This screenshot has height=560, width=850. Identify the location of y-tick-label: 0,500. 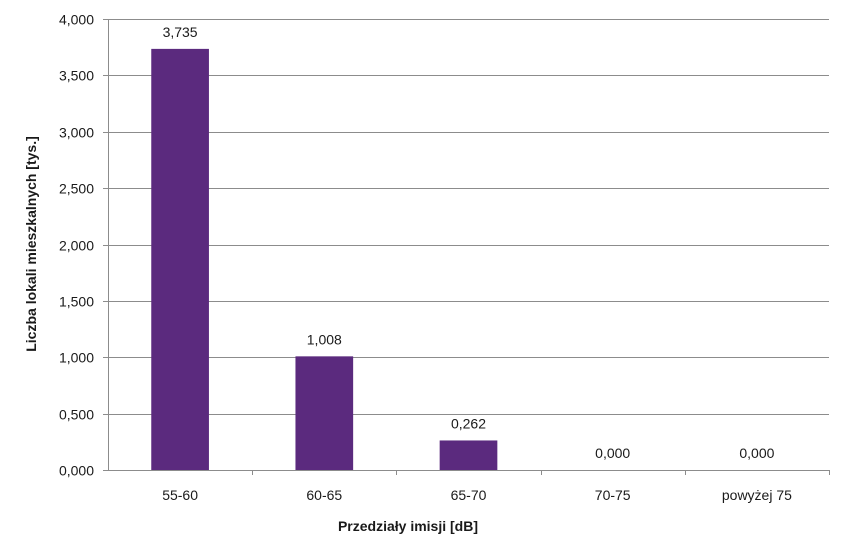
(76, 415).